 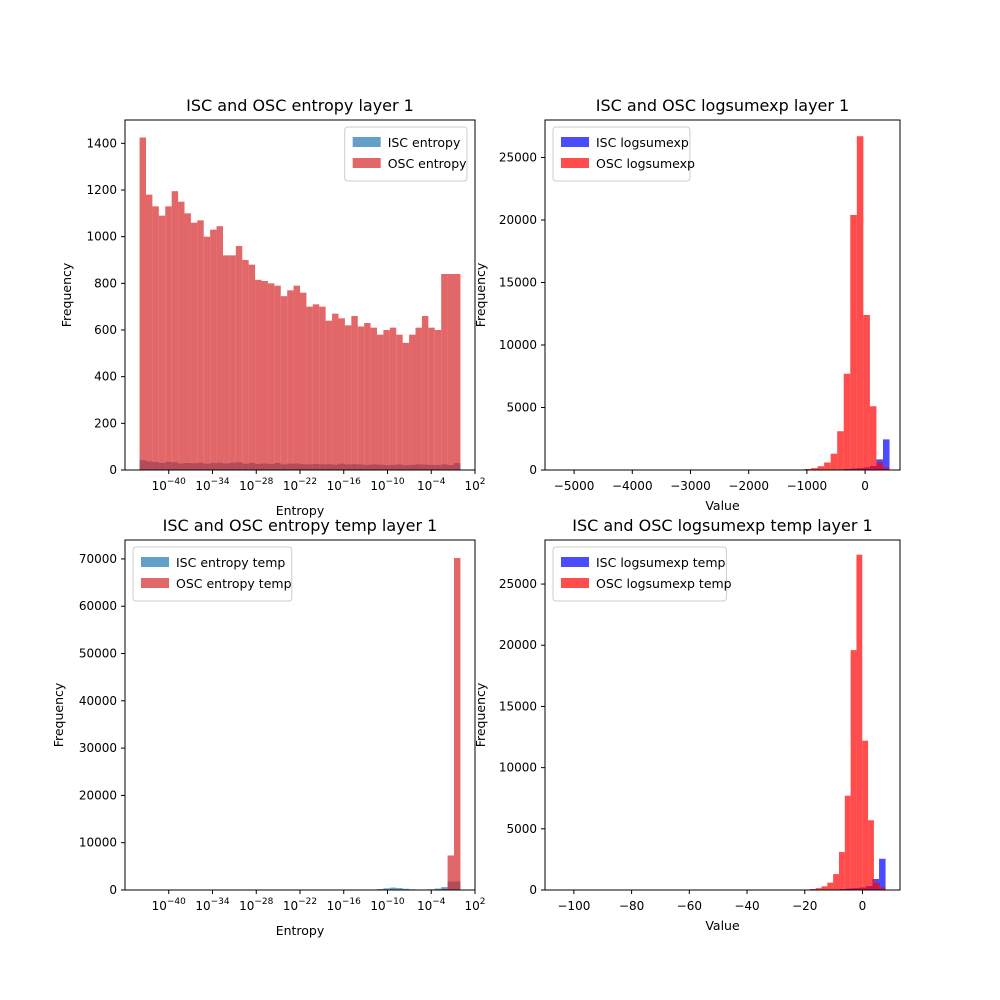 What do you see at coordinates (98, 654) in the screenshot?
I see `y-tick-label: 50000` at bounding box center [98, 654].